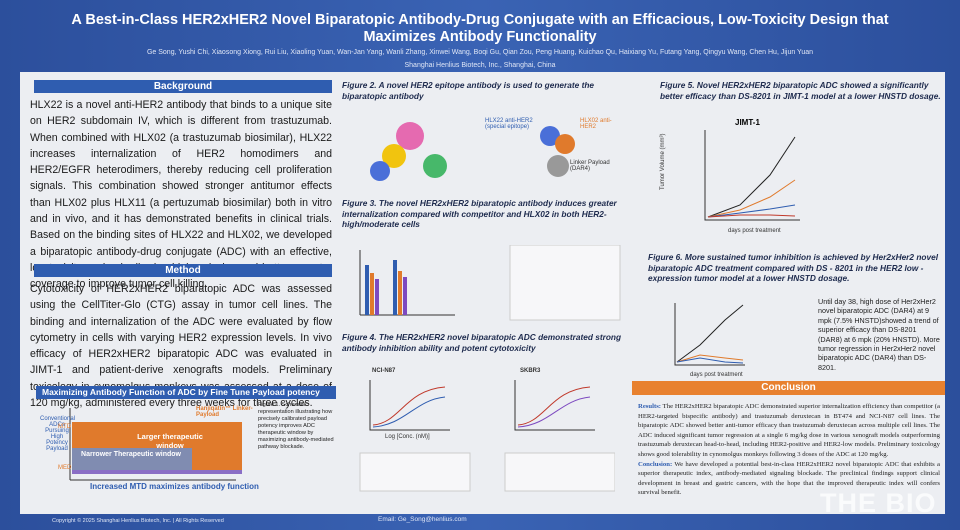  What do you see at coordinates (422, 519) in the screenshot?
I see `email: Email: Ge_Song@henlius.com` at bounding box center [422, 519].